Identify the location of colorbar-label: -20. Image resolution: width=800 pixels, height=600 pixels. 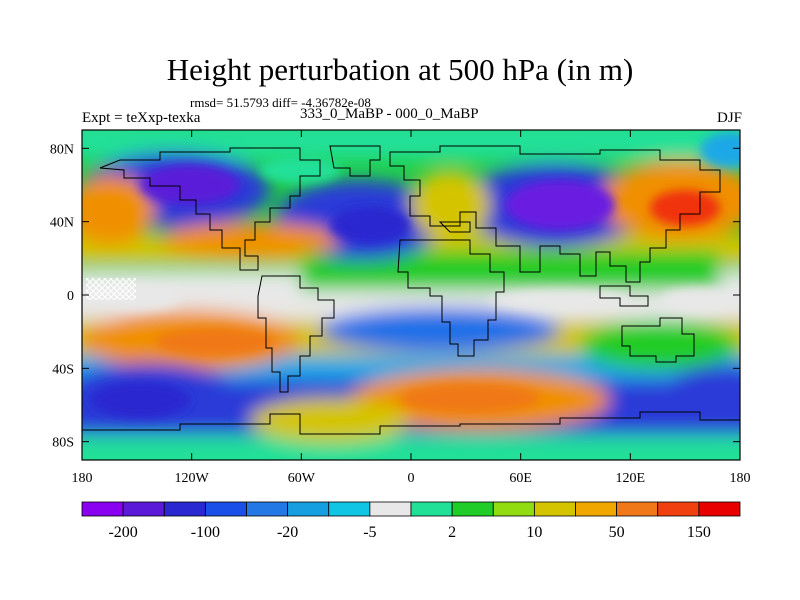
(287, 532).